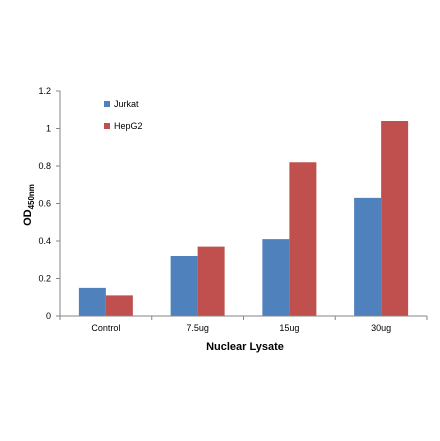  I want to click on bar-hepg2-15ug, so click(303, 239).